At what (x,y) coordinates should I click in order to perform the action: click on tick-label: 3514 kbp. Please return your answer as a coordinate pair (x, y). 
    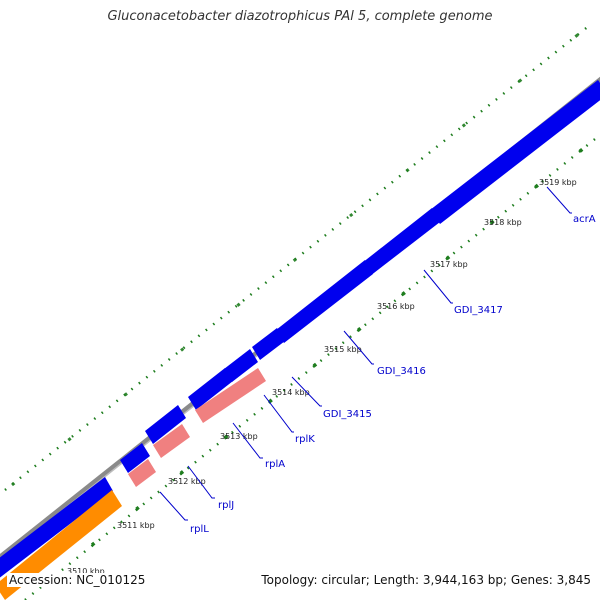
    Looking at the image, I should click on (291, 392).